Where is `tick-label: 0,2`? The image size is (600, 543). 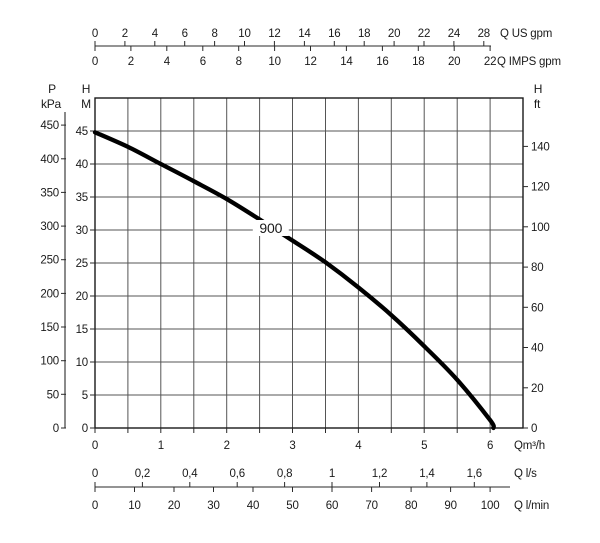 tick-label: 0,2 is located at coordinates (142, 474).